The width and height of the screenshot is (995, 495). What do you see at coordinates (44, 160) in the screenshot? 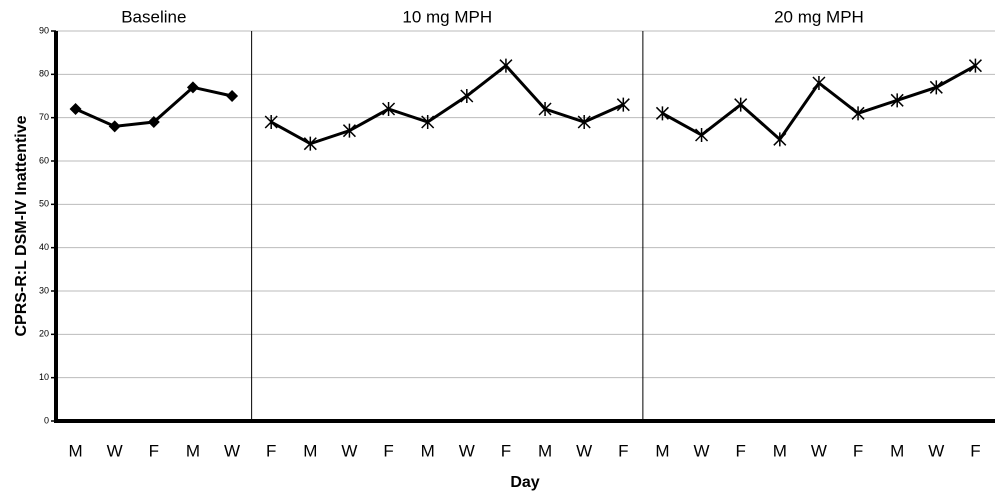
I see `y-tick-label: 60` at bounding box center [44, 160].